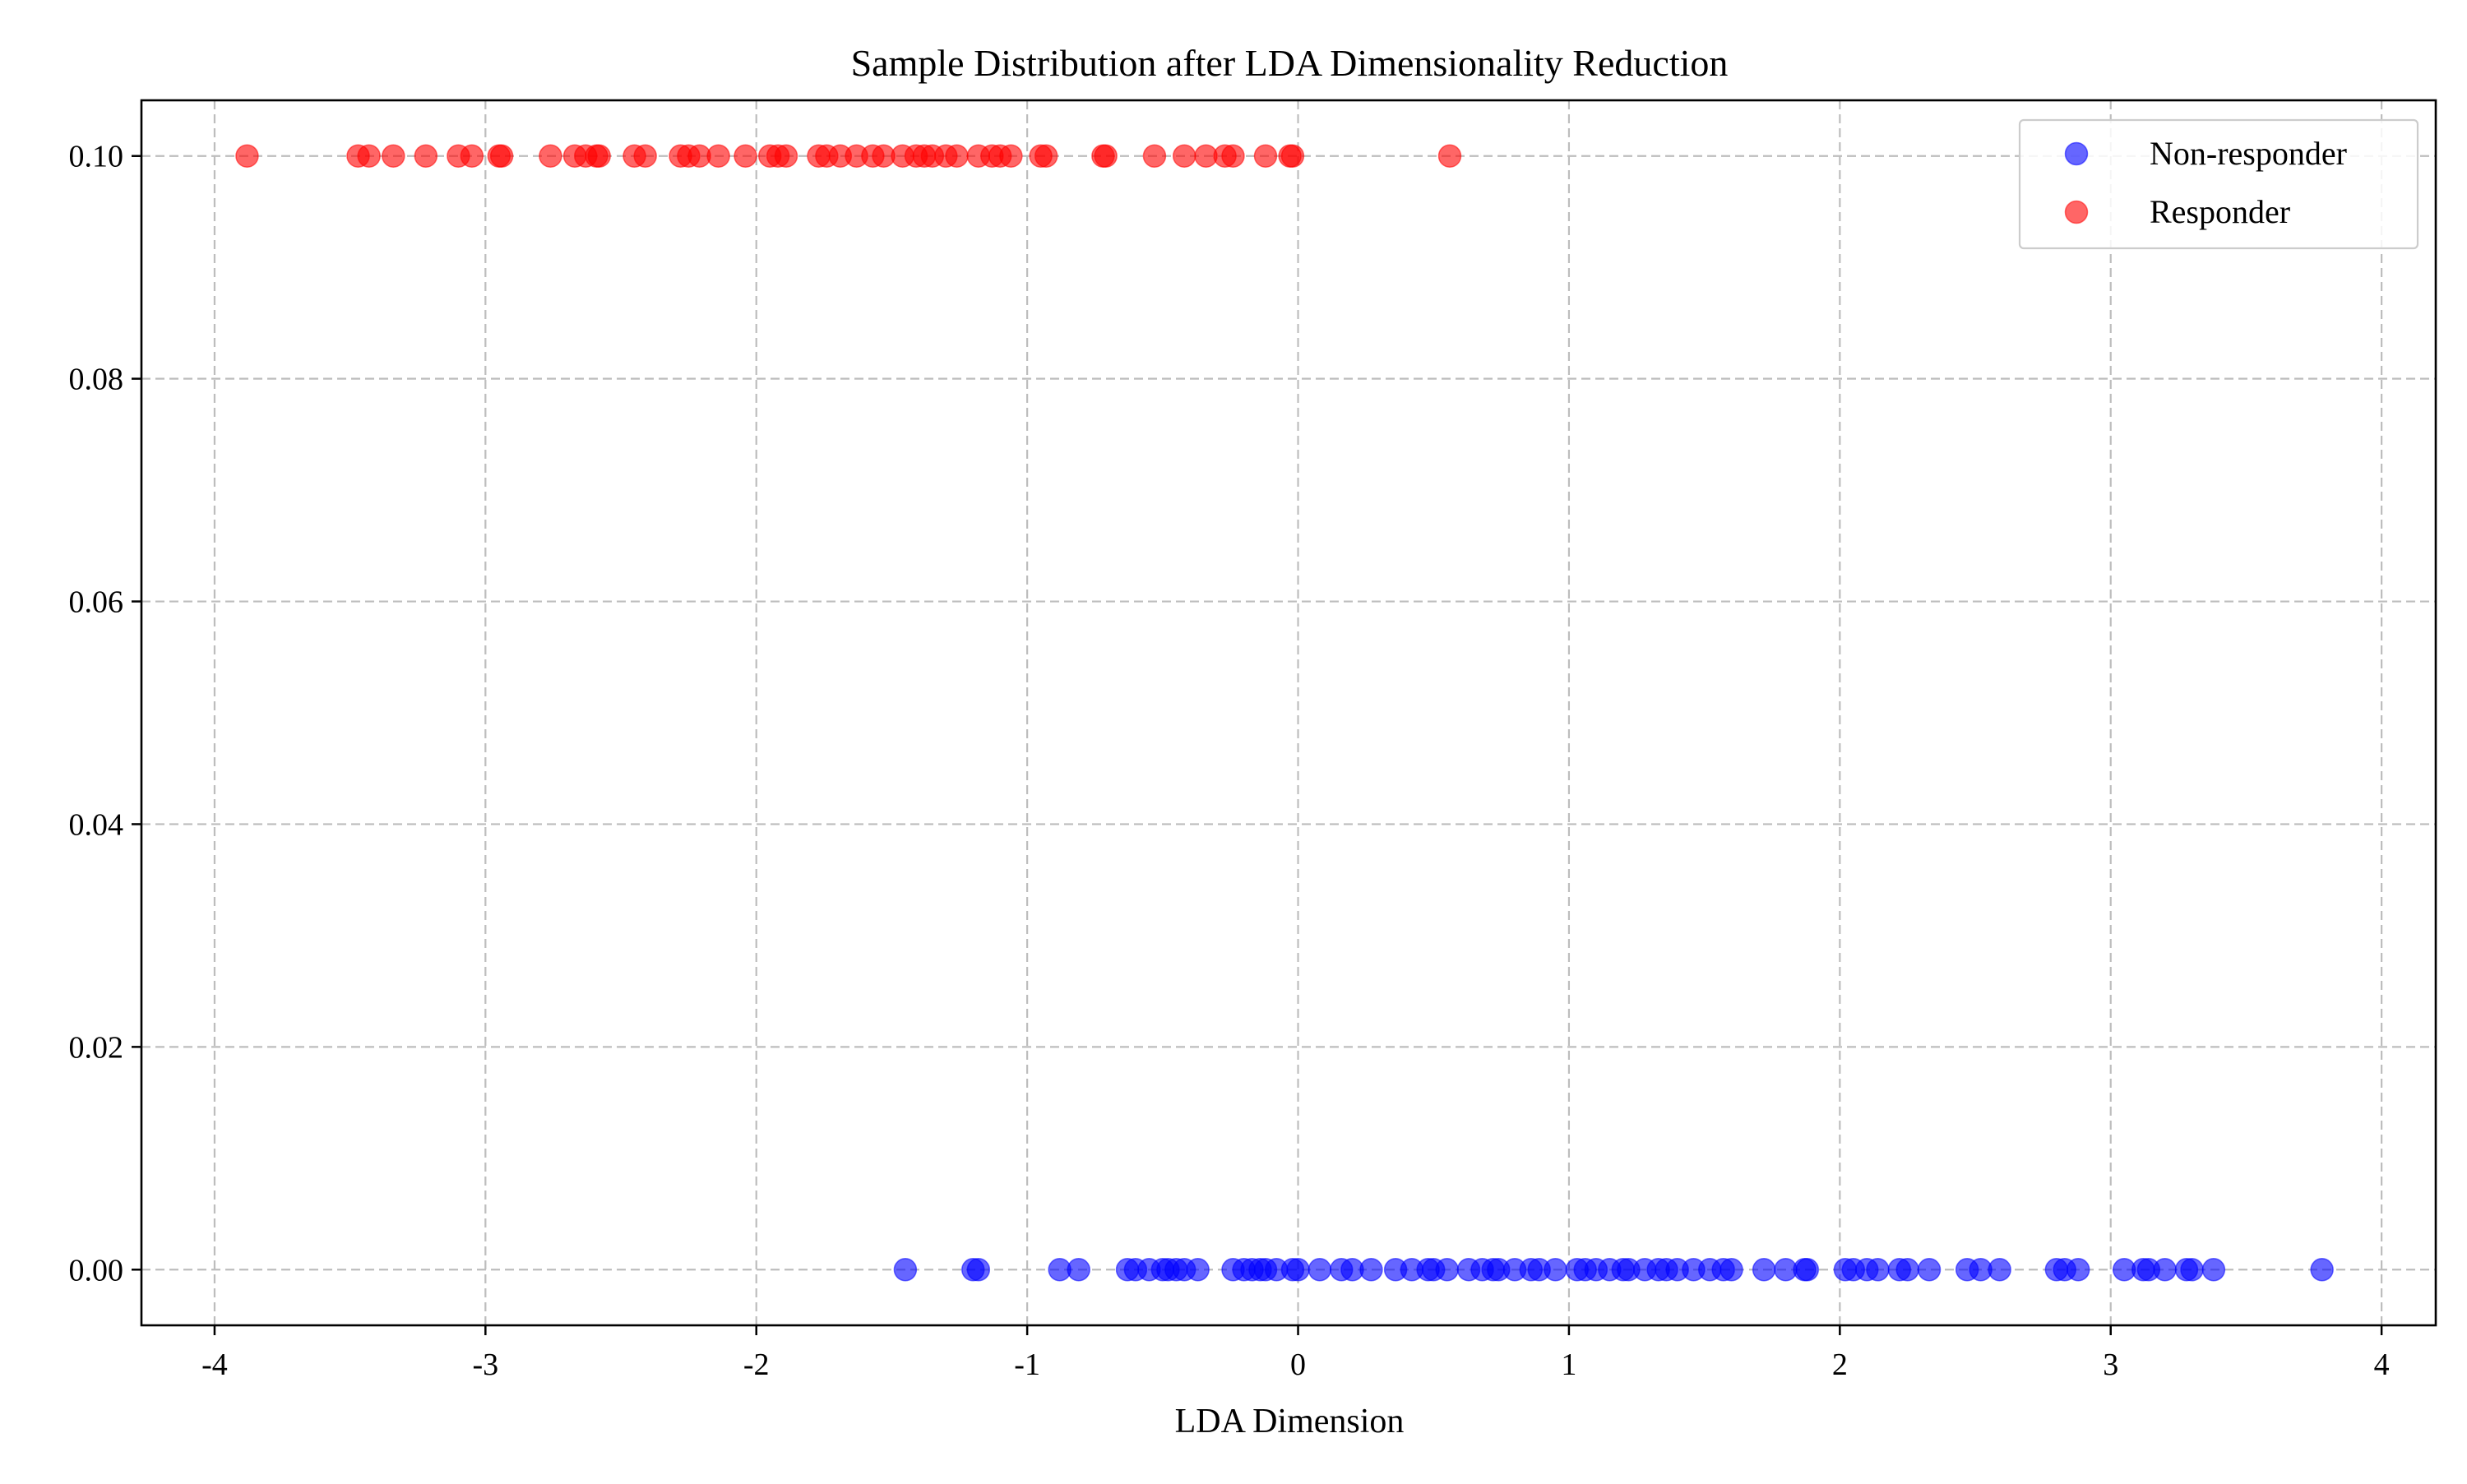  What do you see at coordinates (96, 602) in the screenshot?
I see `y-tick-label: 0.06` at bounding box center [96, 602].